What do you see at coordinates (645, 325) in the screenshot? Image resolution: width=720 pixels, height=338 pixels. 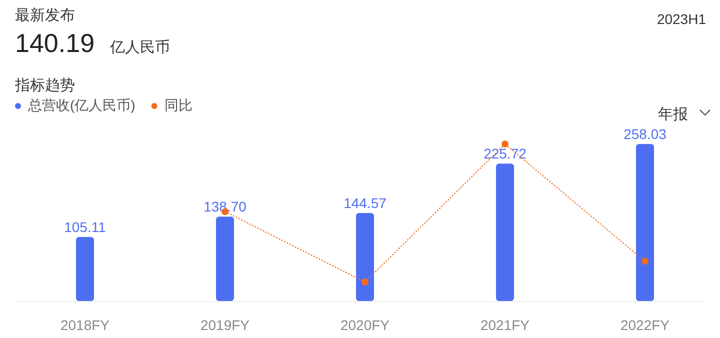 I see `x-tick-label: 2022FY` at bounding box center [645, 325].